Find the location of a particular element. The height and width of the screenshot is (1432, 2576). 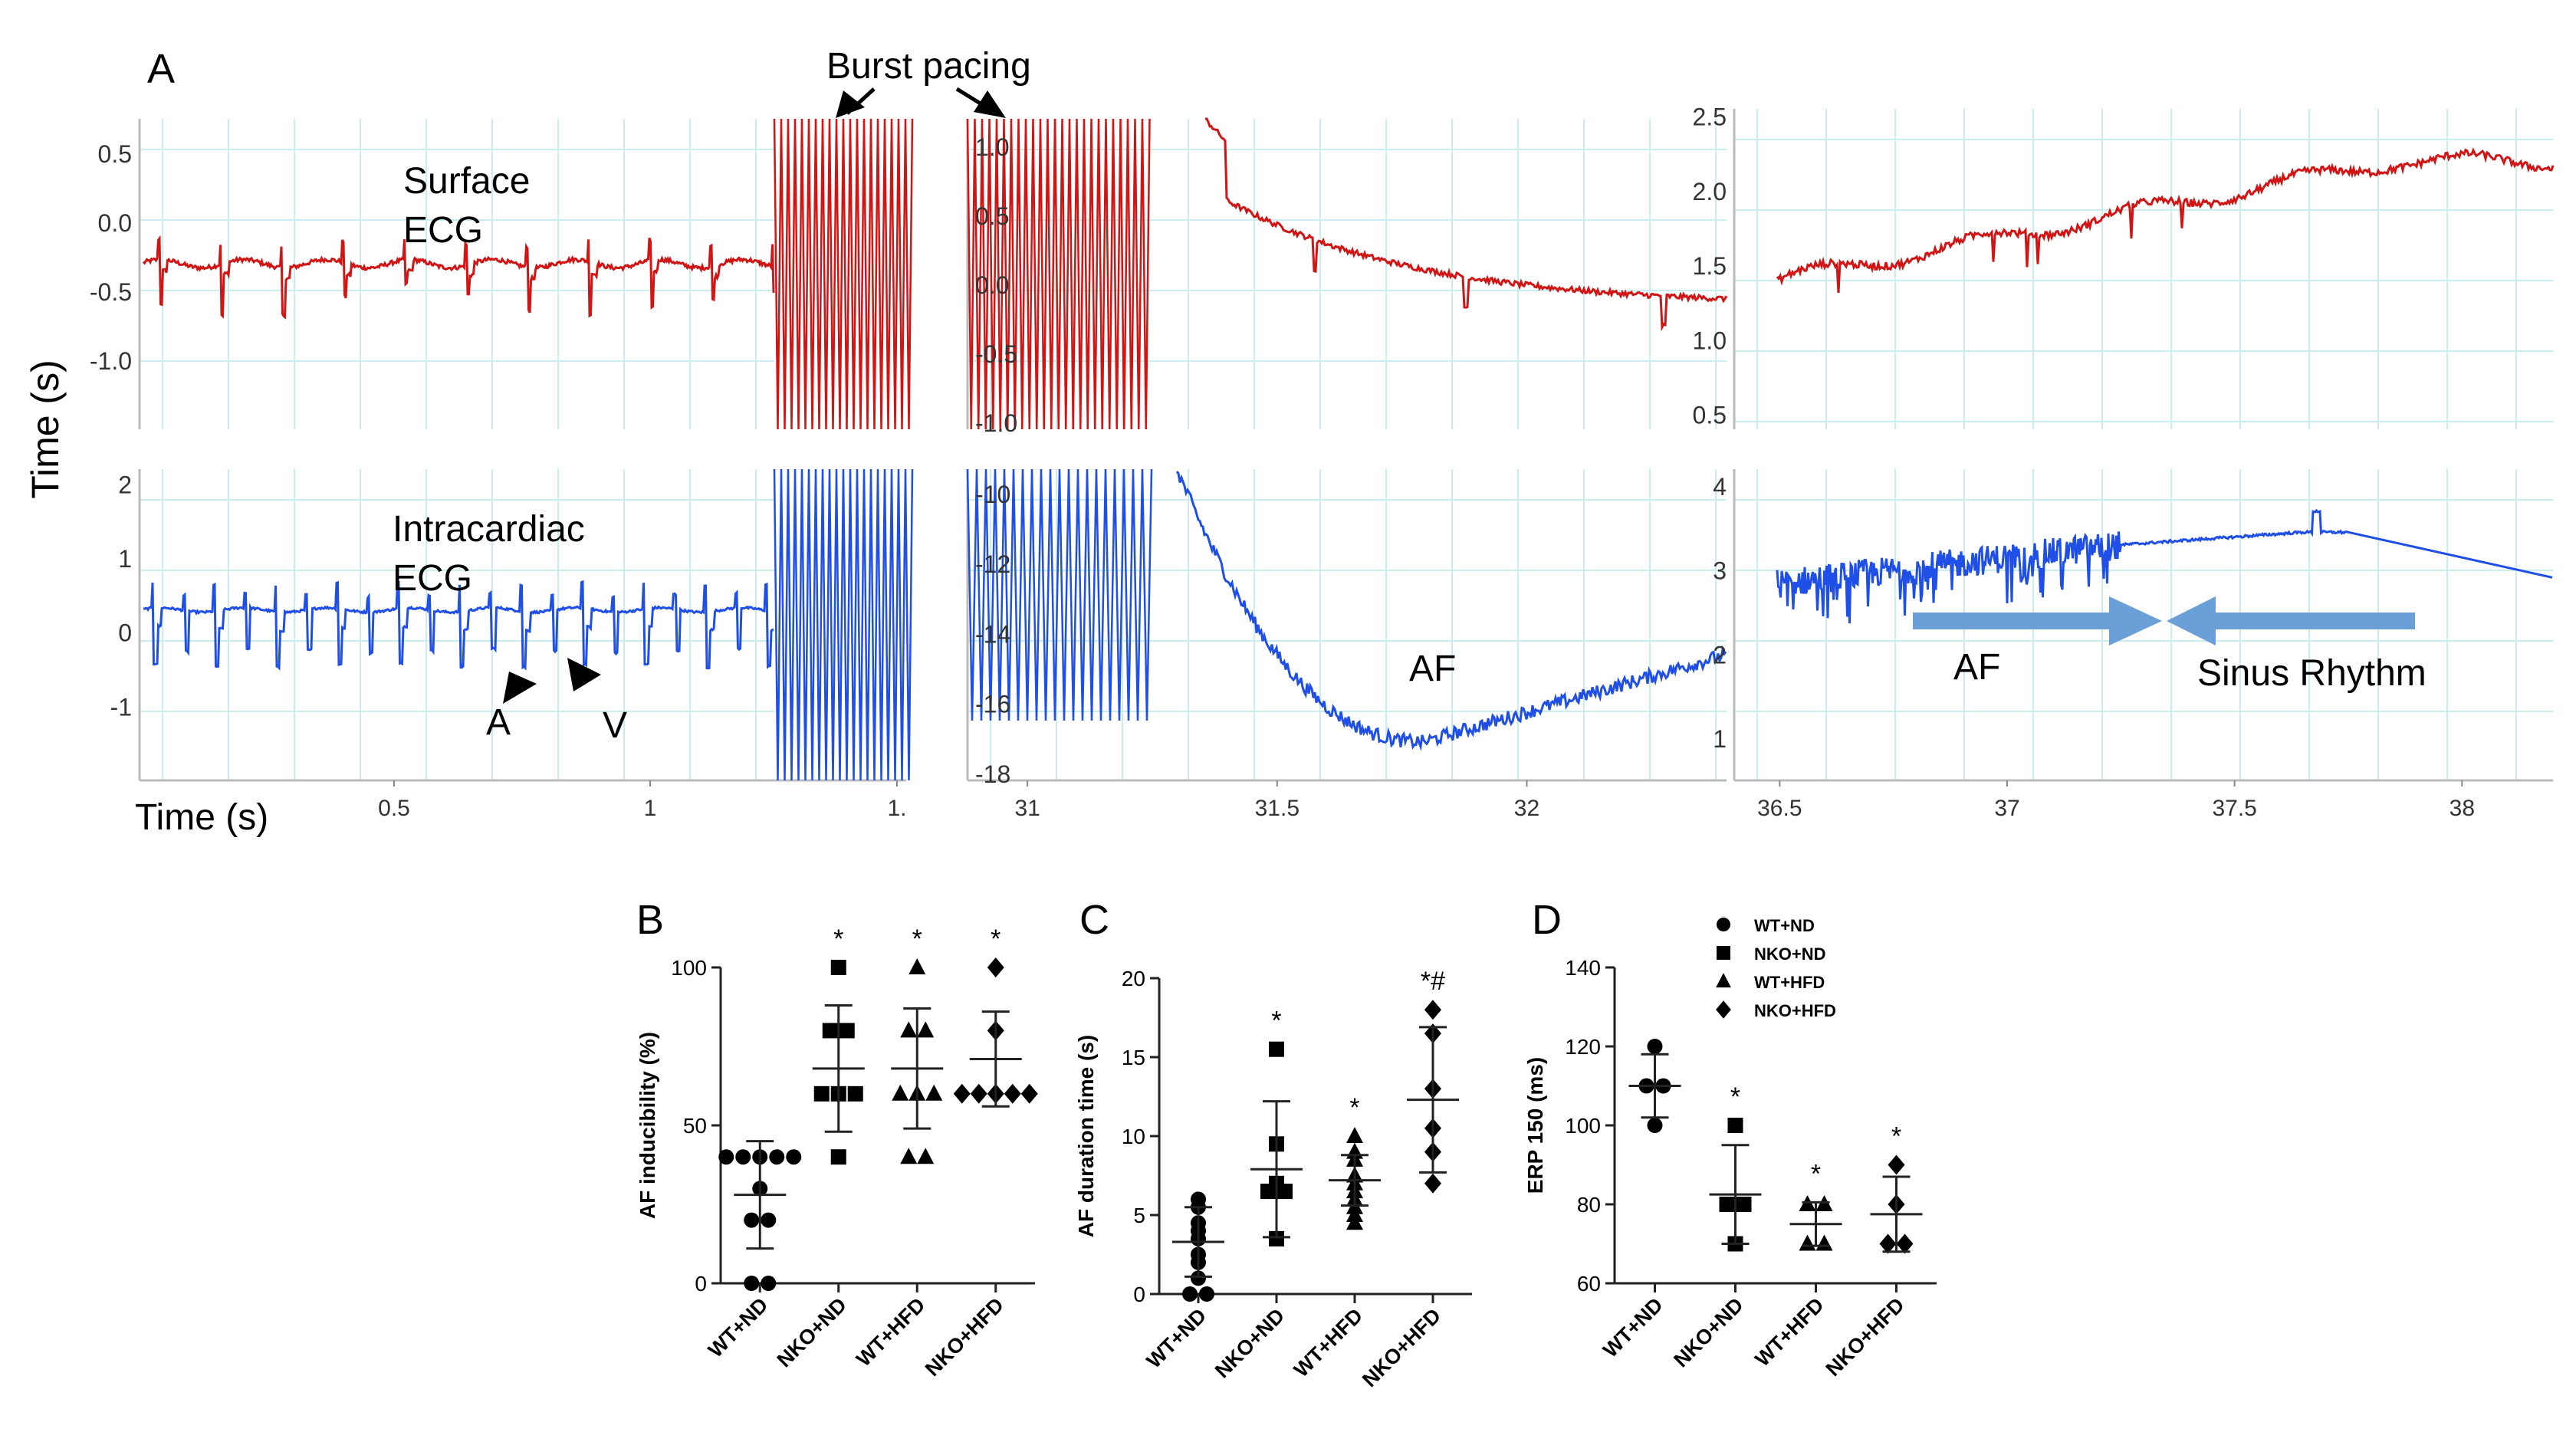

intracardiac-ecg-label-line1: Intracardiac is located at coordinates (489, 530).